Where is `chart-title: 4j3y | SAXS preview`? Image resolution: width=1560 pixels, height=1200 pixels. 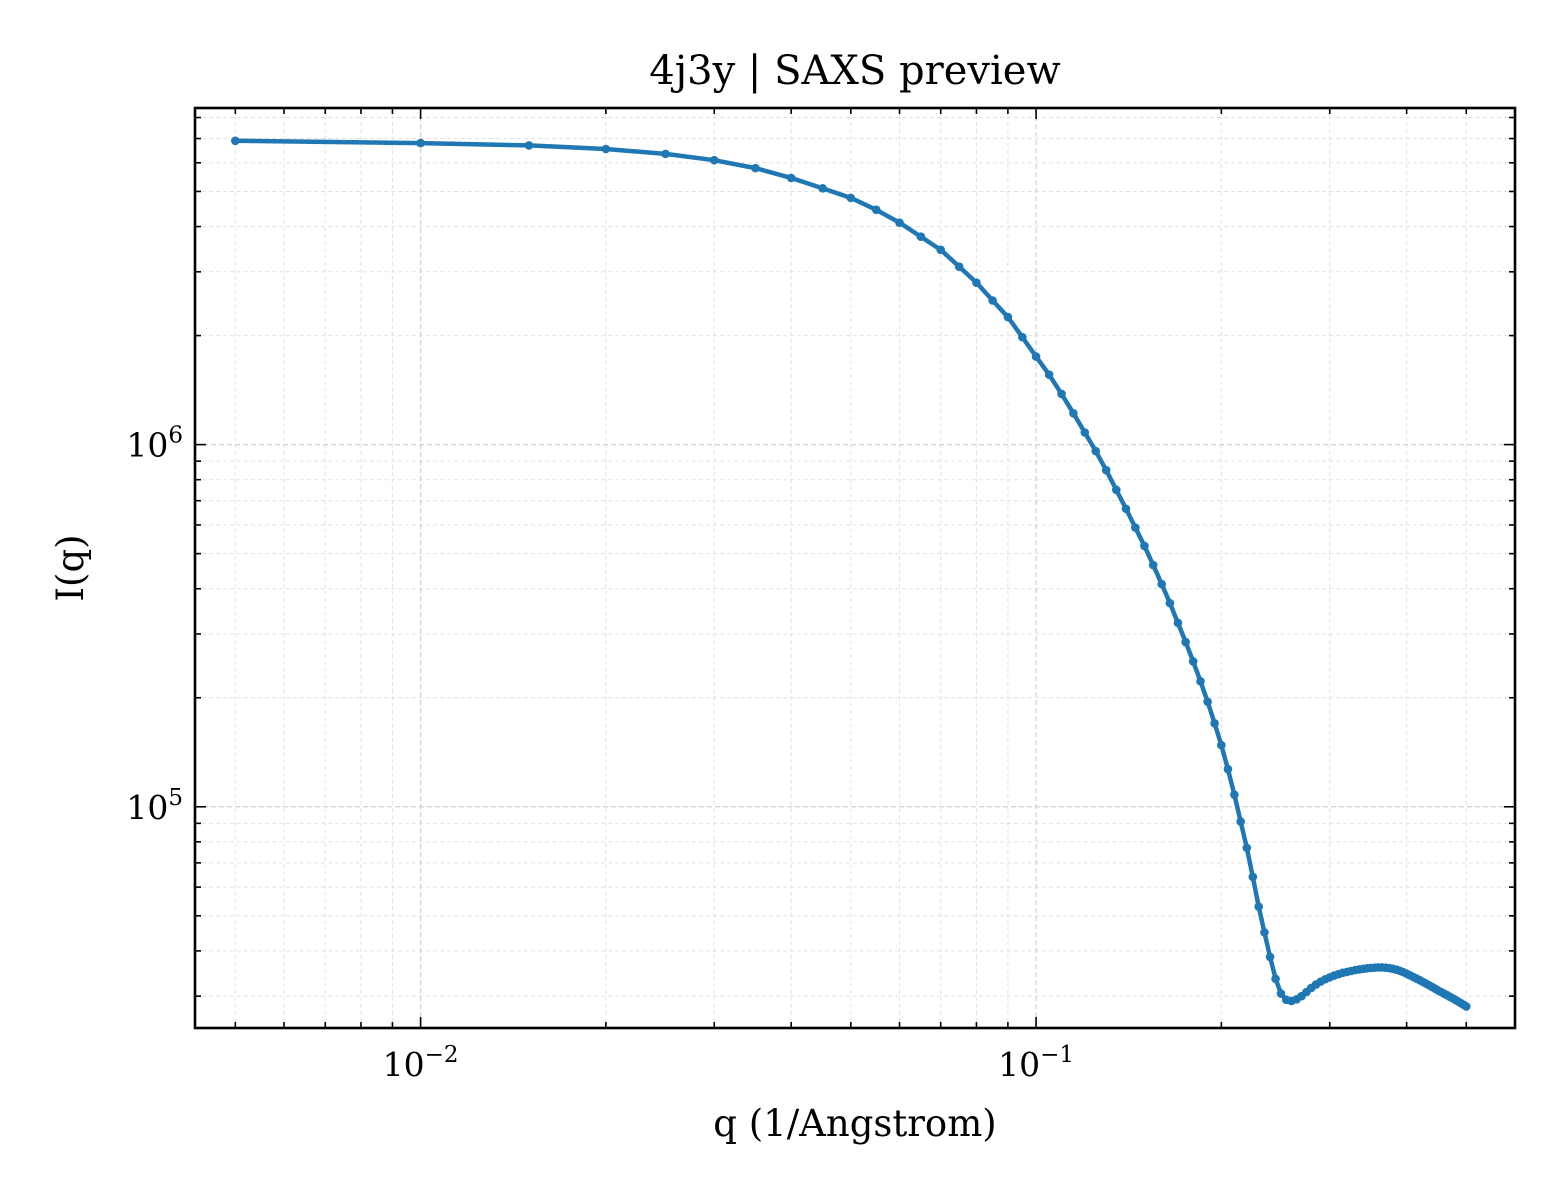 chart-title: 4j3y | SAXS preview is located at coordinates (854, 71).